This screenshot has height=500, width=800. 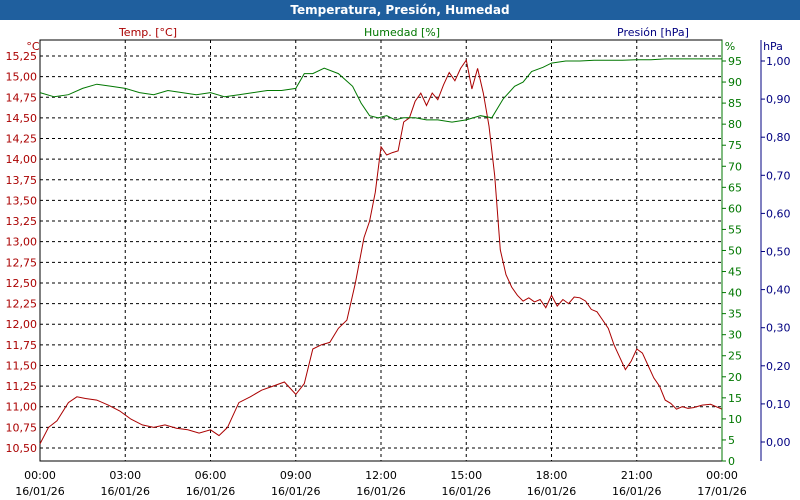 I want to click on x-tick-time: 15:00, so click(x=466, y=475).